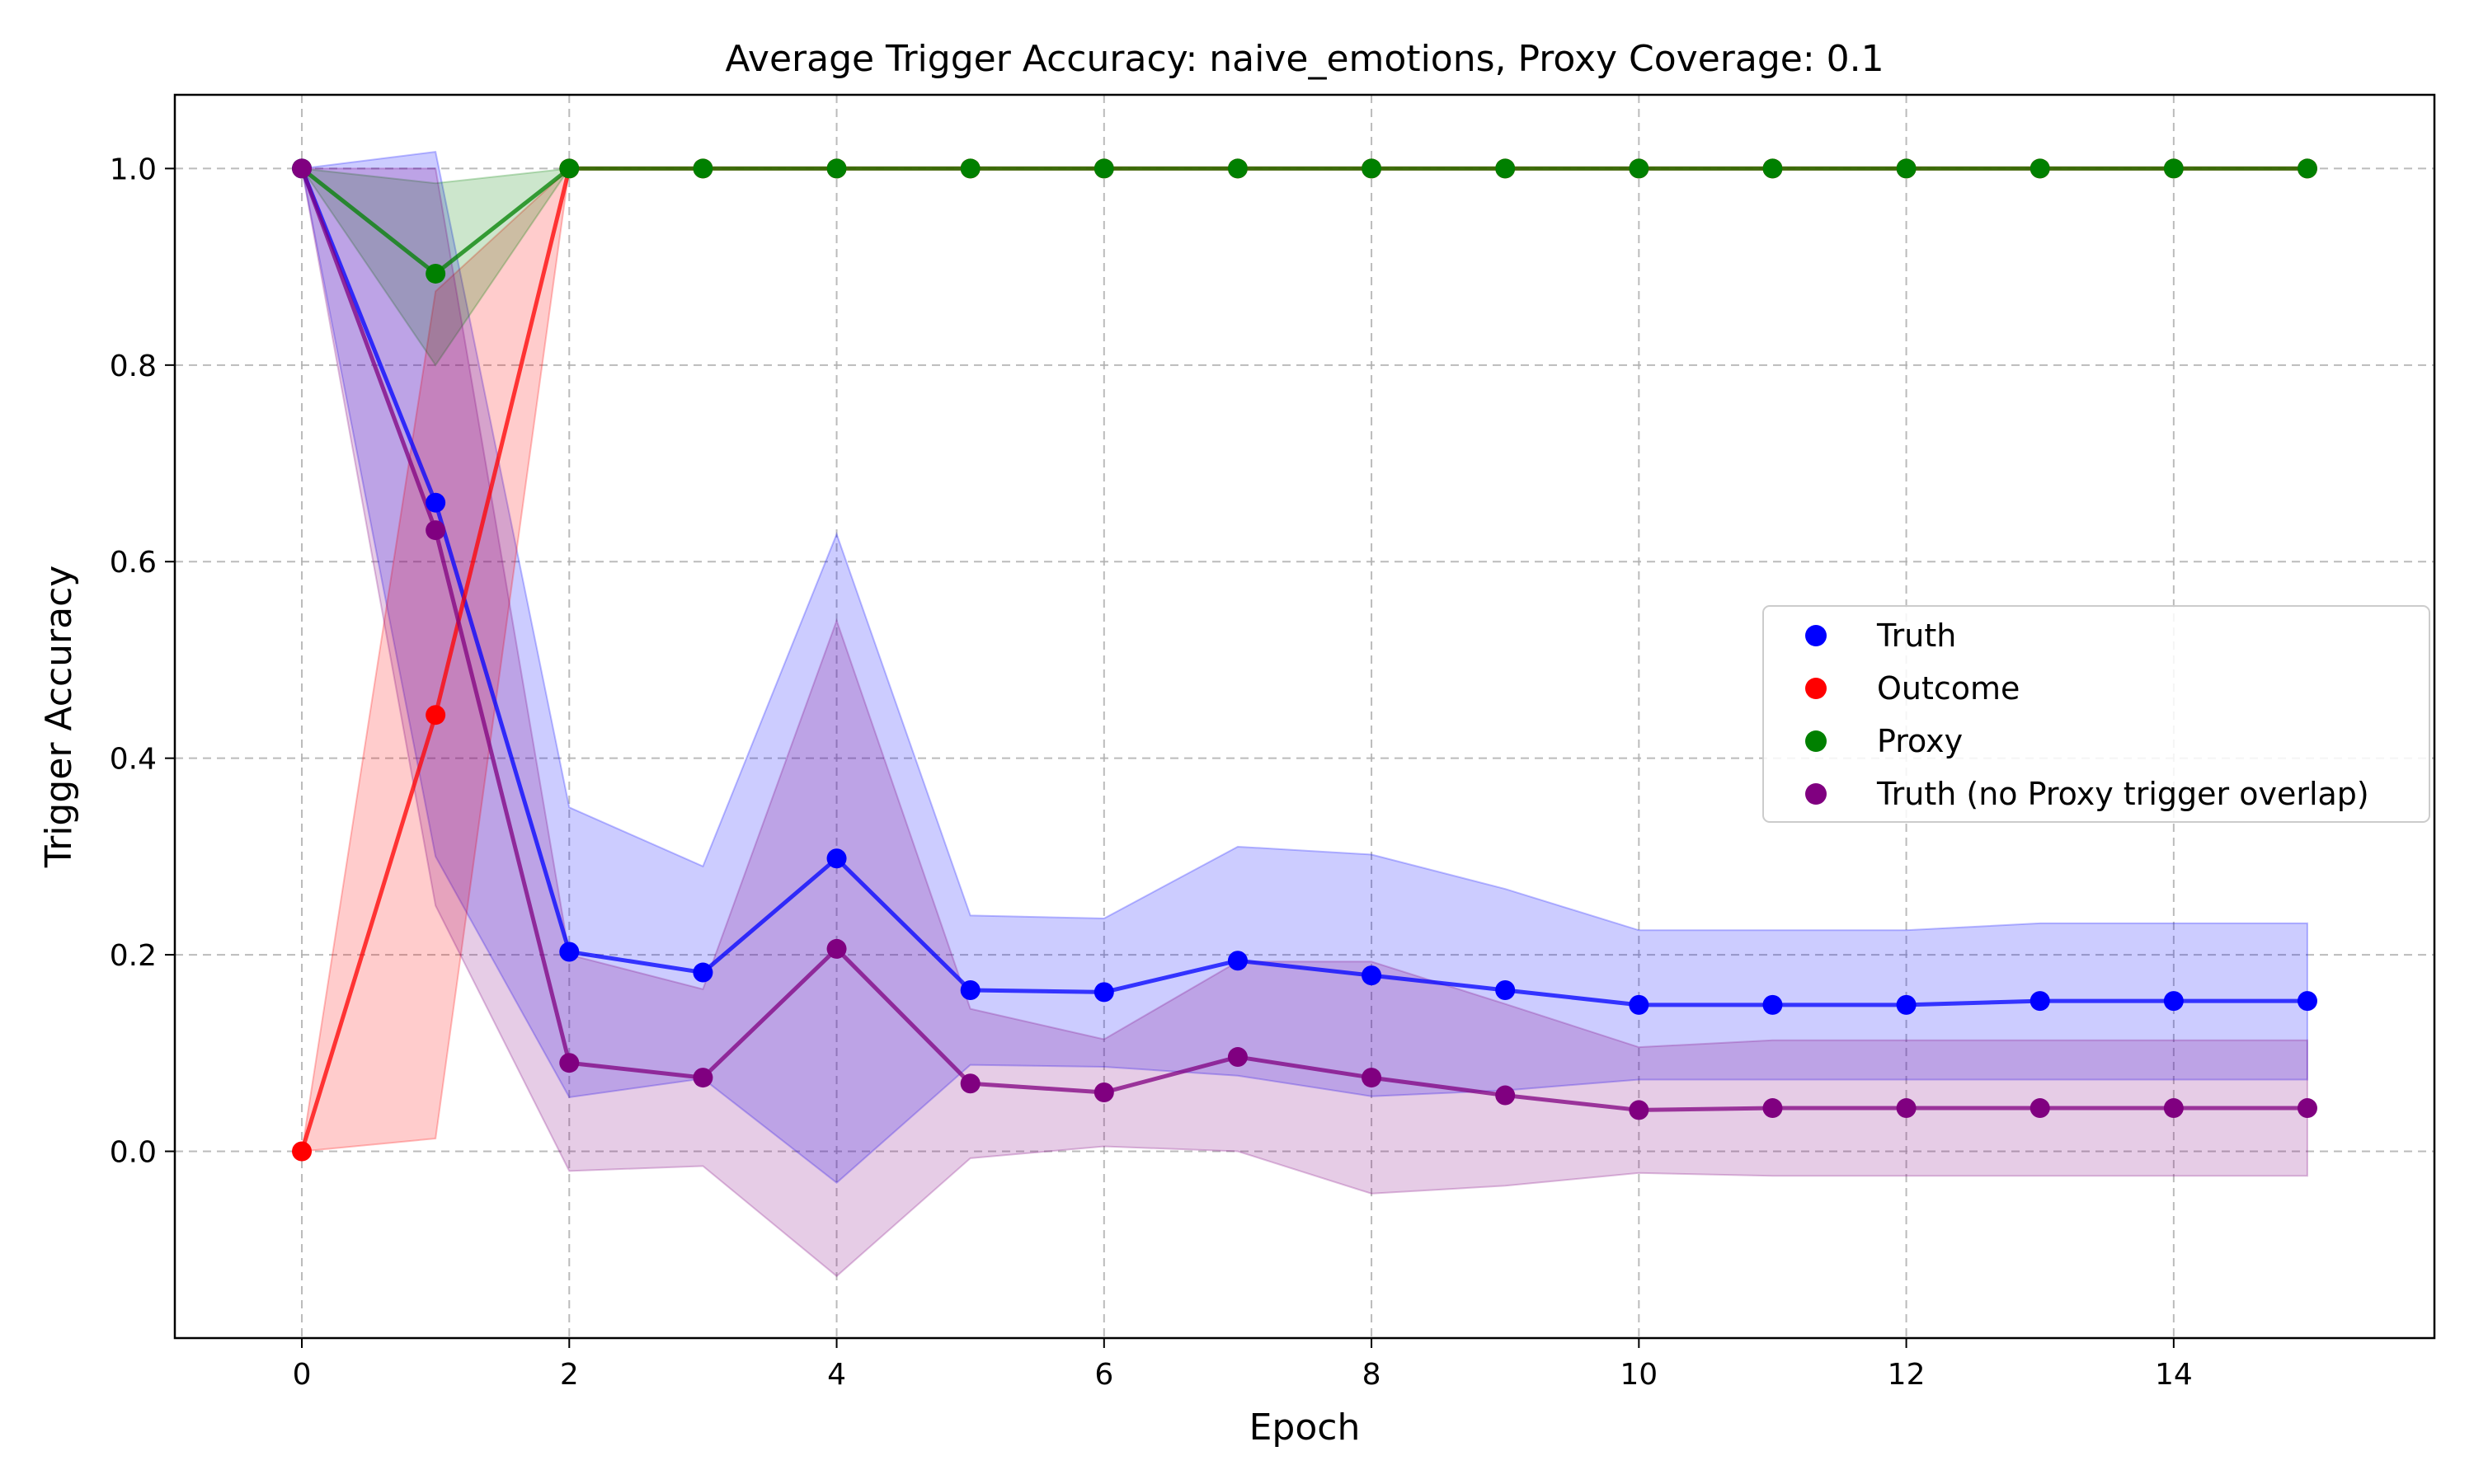 Image resolution: width=2474 pixels, height=1484 pixels. What do you see at coordinates (133, 169) in the screenshot?
I see `y-tick-label: 1.0` at bounding box center [133, 169].